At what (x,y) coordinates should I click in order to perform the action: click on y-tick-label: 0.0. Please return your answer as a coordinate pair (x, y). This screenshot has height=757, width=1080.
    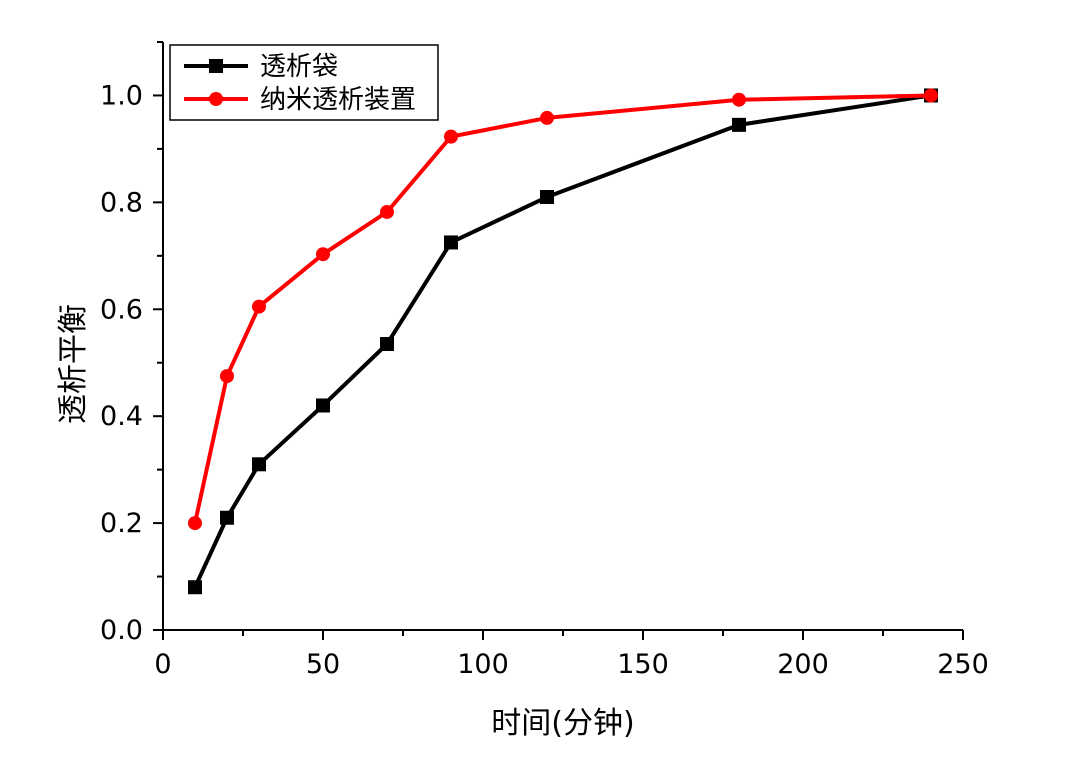
    Looking at the image, I should click on (121, 630).